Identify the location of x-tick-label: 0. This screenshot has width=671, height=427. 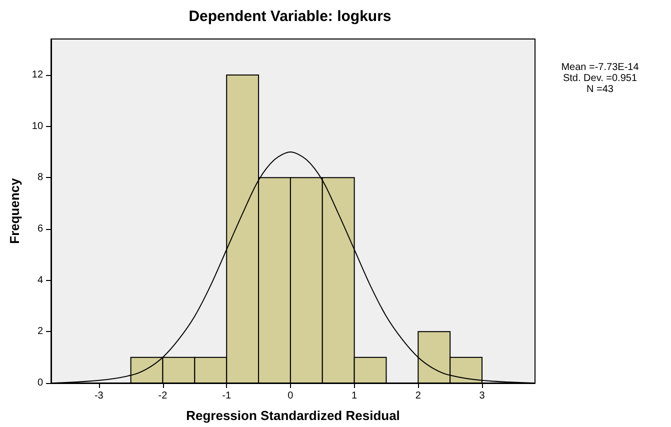
(291, 396).